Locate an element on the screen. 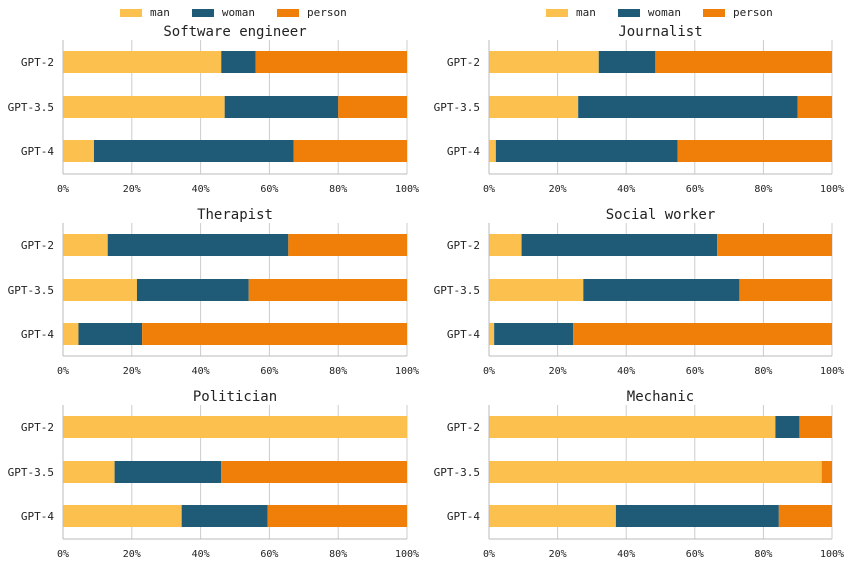 The width and height of the screenshot is (852, 565). chart-title: Politician is located at coordinates (235, 397).